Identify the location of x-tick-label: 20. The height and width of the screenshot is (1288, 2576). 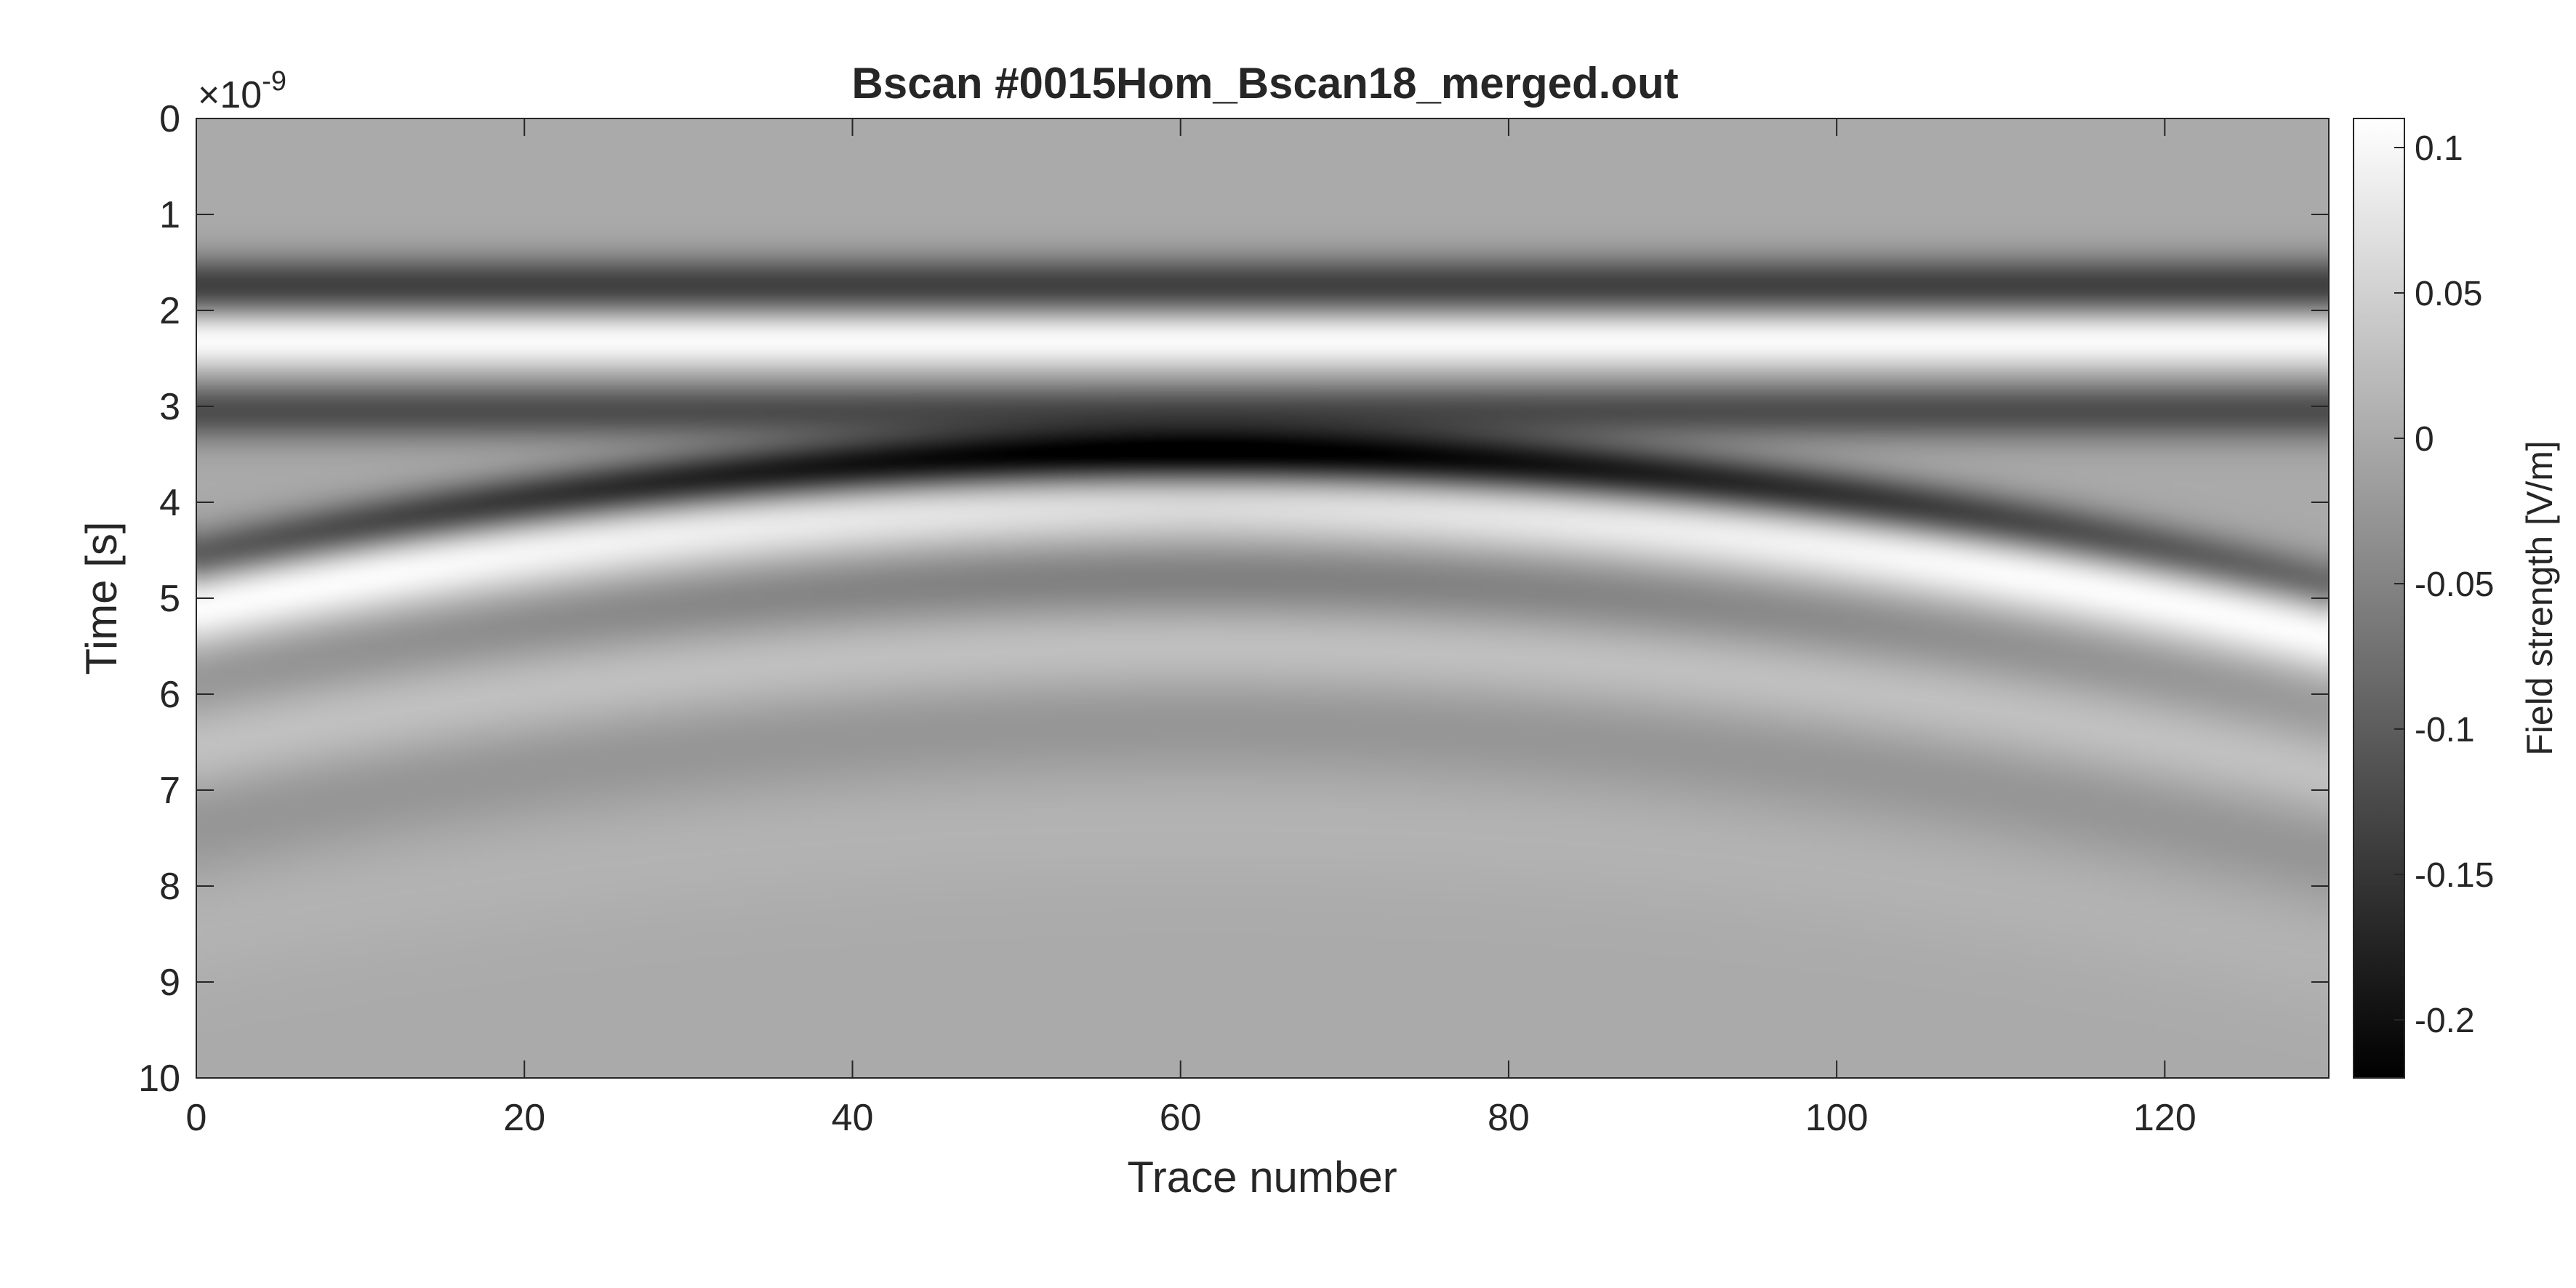
(524, 1118).